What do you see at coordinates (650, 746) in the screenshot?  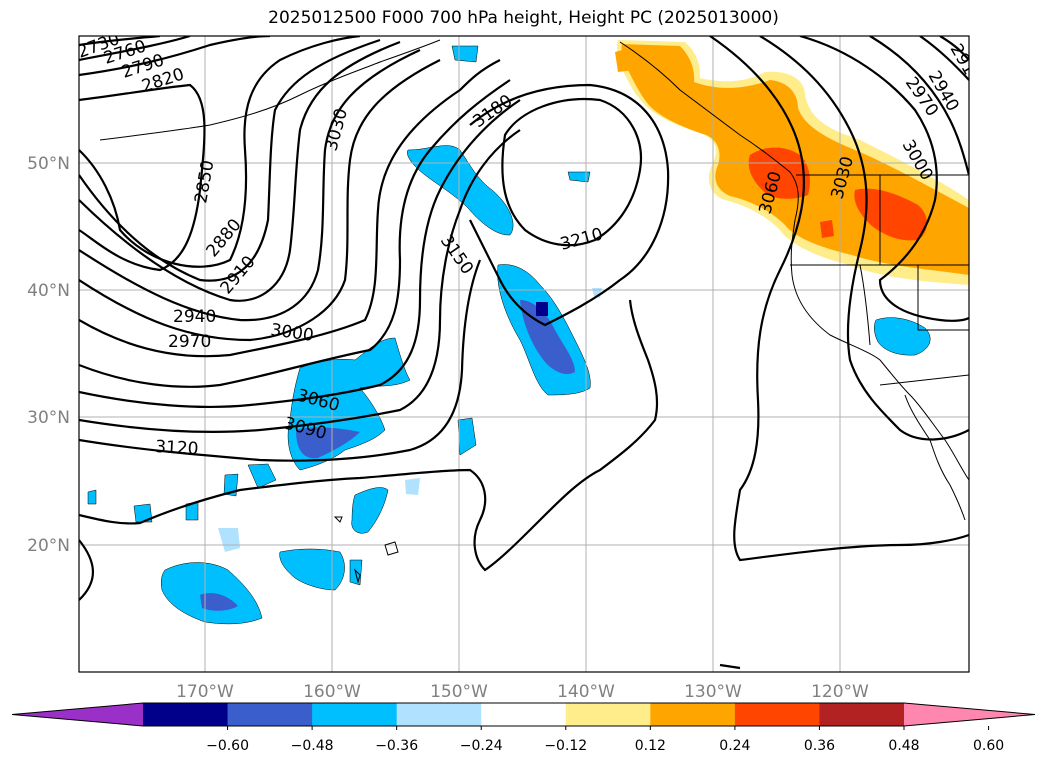 I see `colorbar-tick-label: 0.12` at bounding box center [650, 746].